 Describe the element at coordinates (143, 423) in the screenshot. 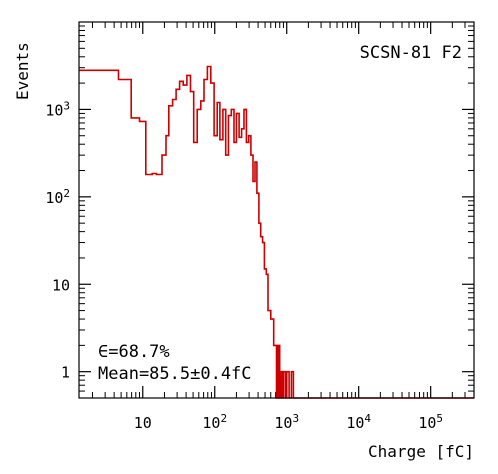

I see `x-tick-label: 10` at that location.